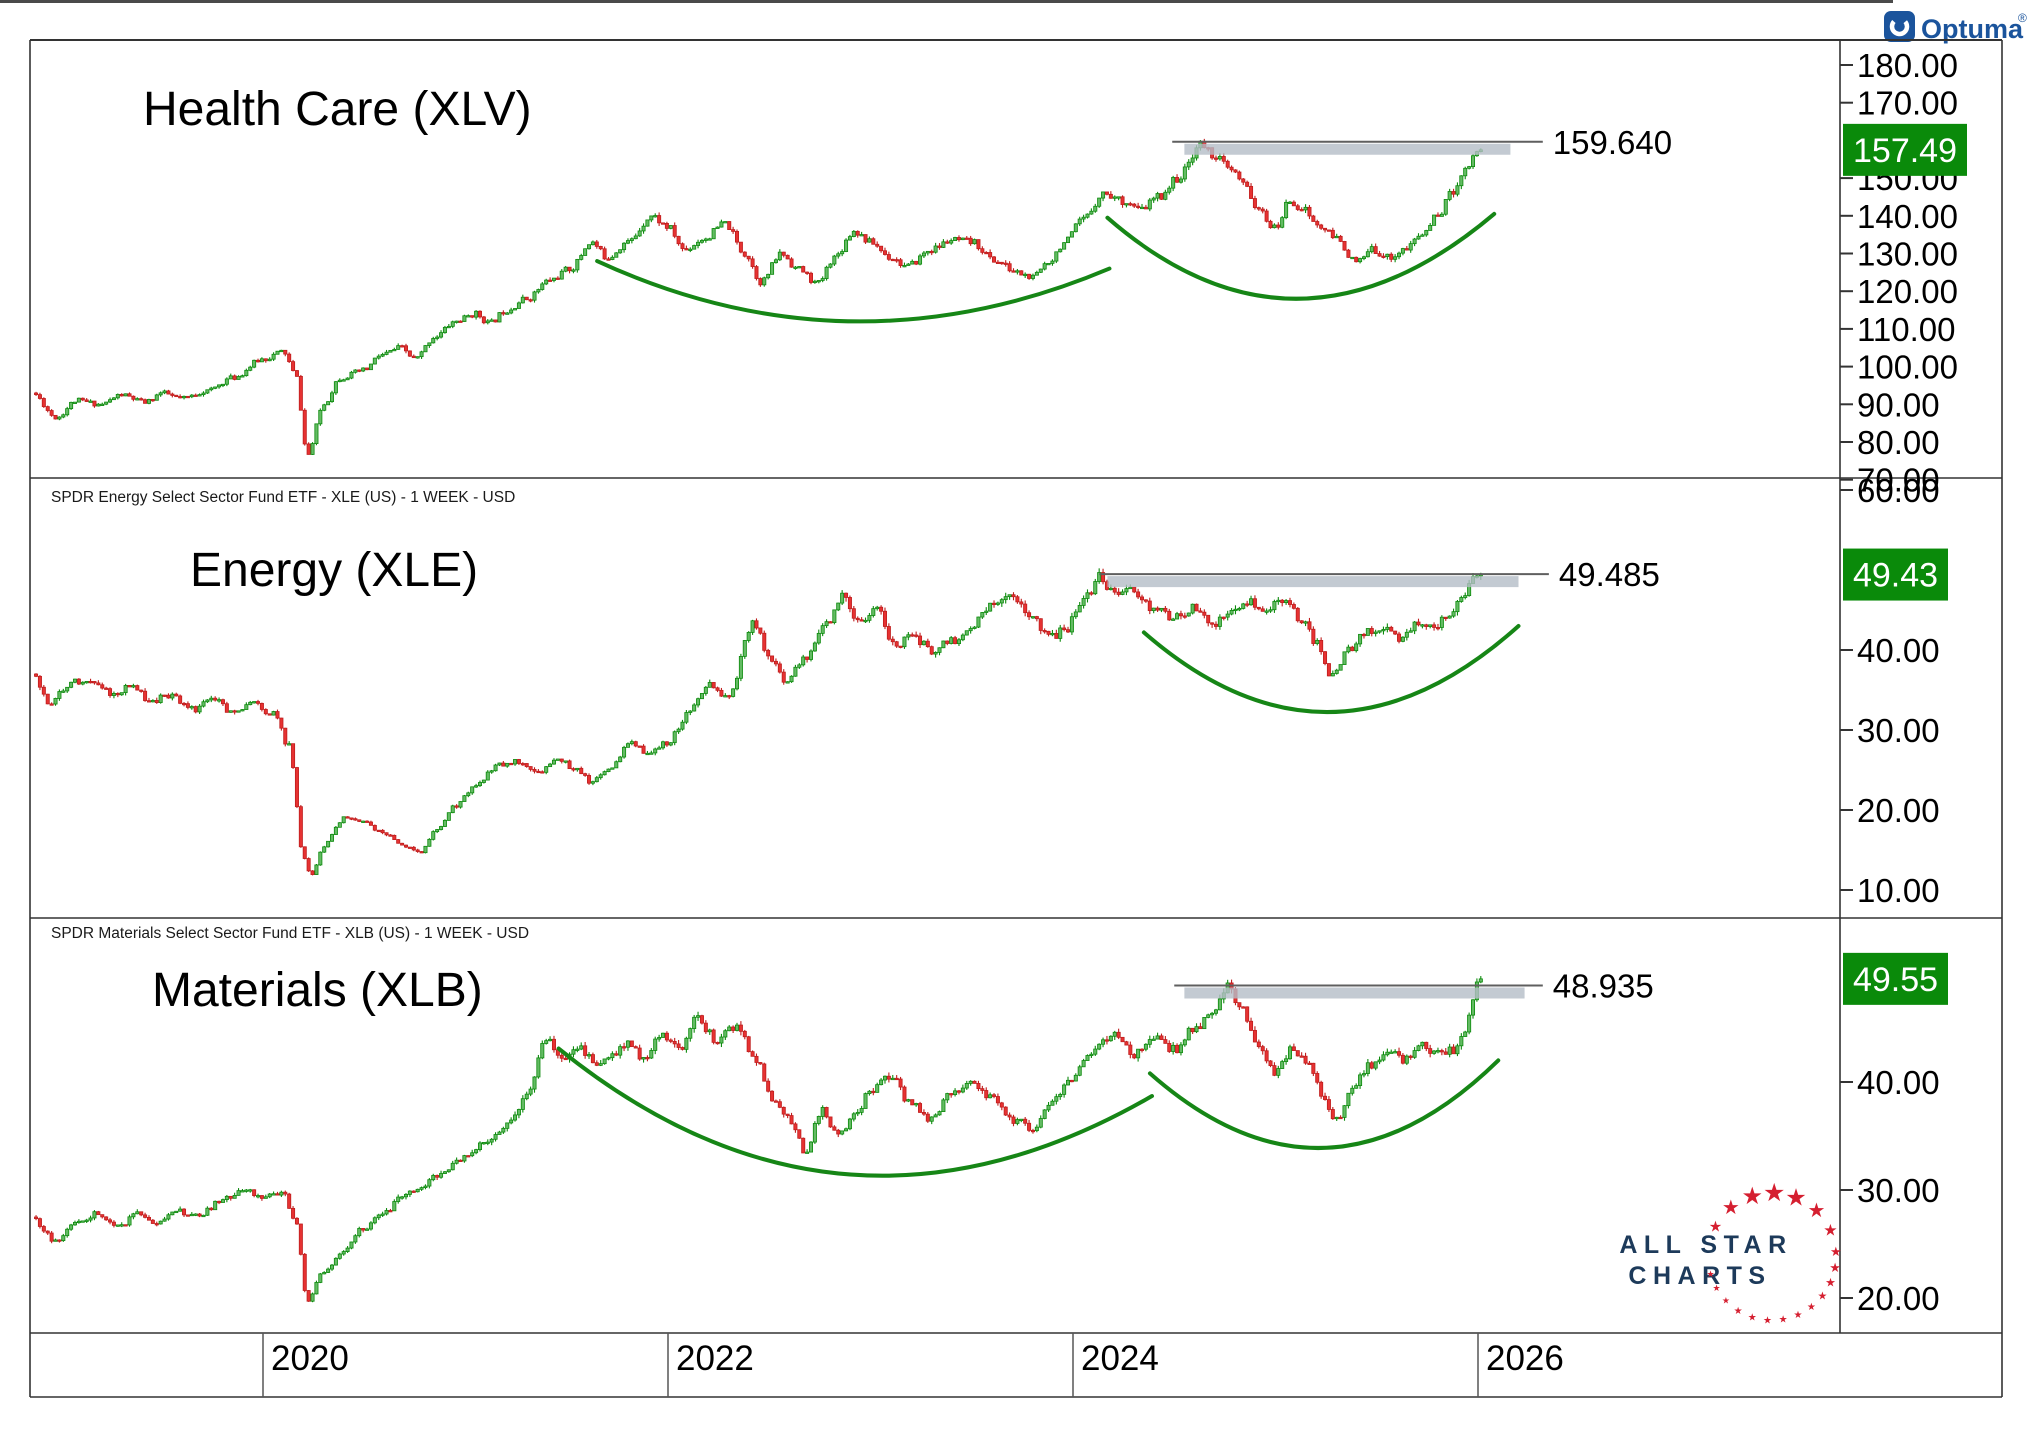  I want to click on asc-logo-stars: ★★ ★ ★ ★ ★★★★★★★★ ★ ★ ★★★★★, so click(1773, 1252).